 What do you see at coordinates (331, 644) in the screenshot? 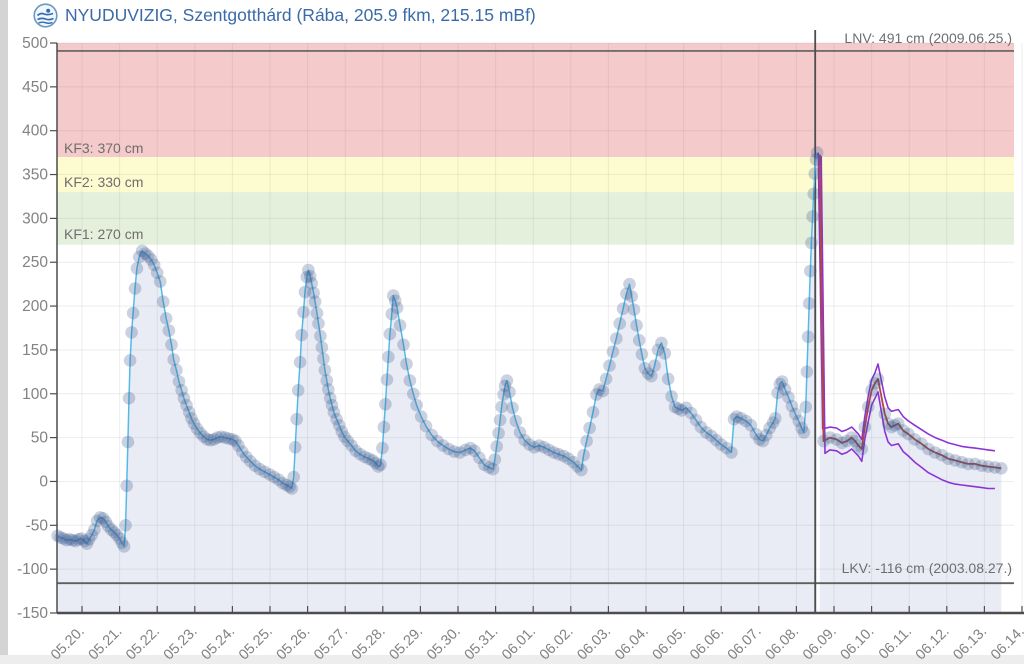
I see `x-tick-label: 05.27.` at bounding box center [331, 644].